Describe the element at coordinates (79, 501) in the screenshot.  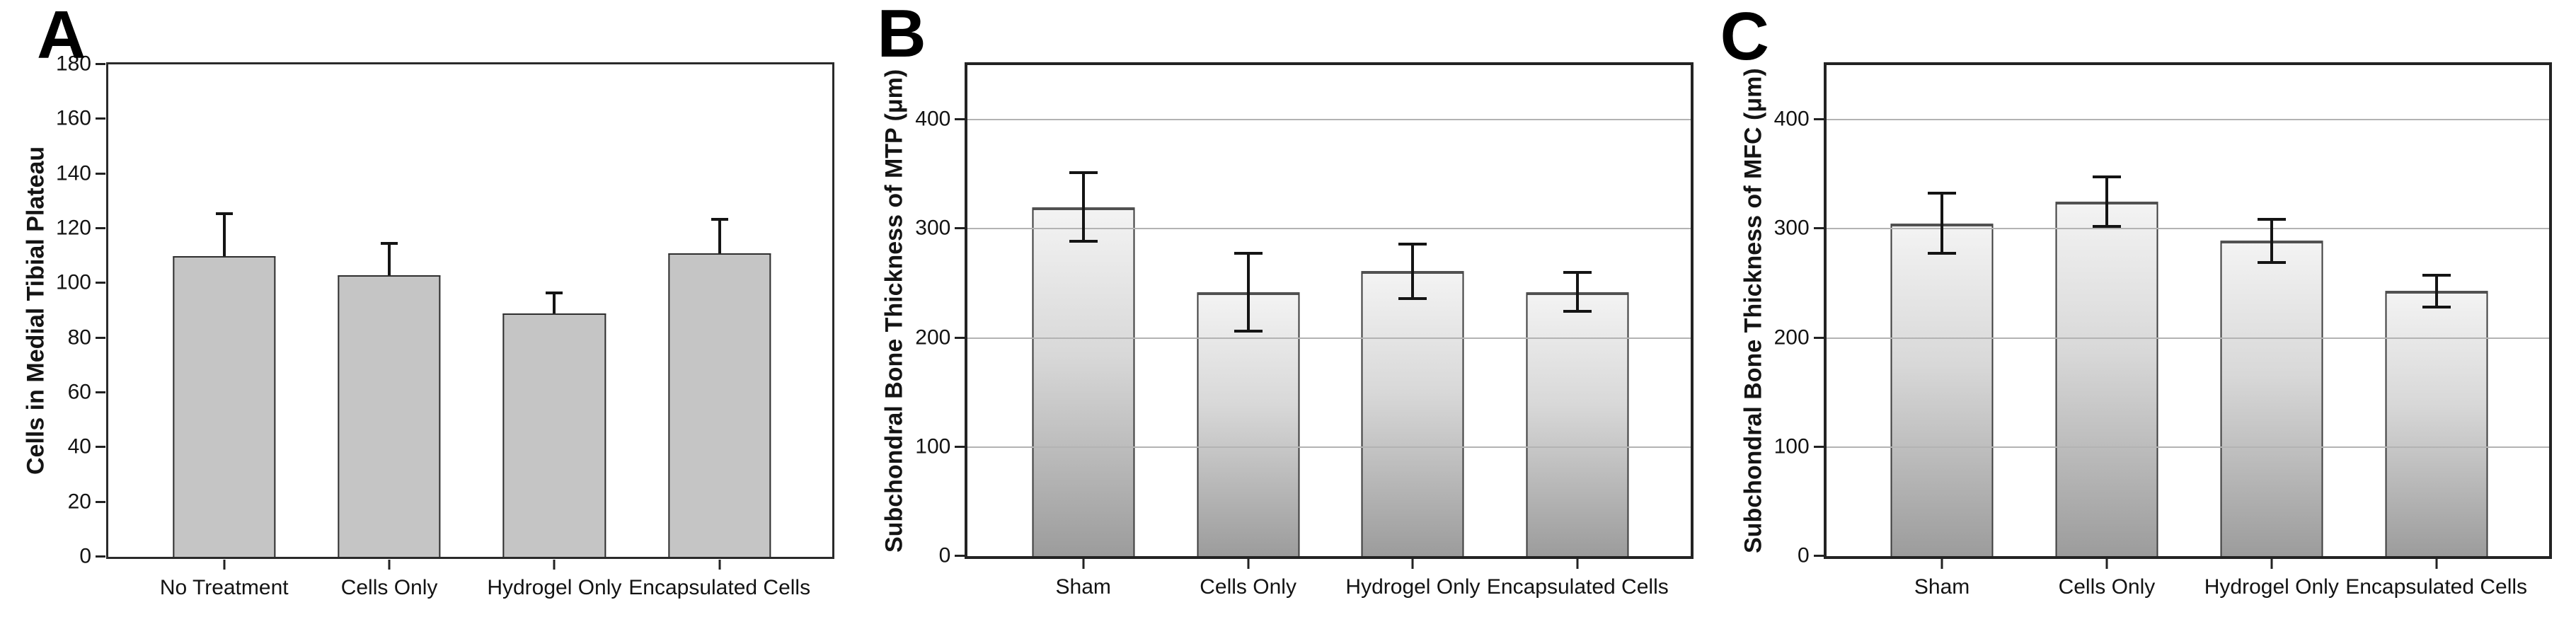
I see `y-tick-label: 20` at that location.